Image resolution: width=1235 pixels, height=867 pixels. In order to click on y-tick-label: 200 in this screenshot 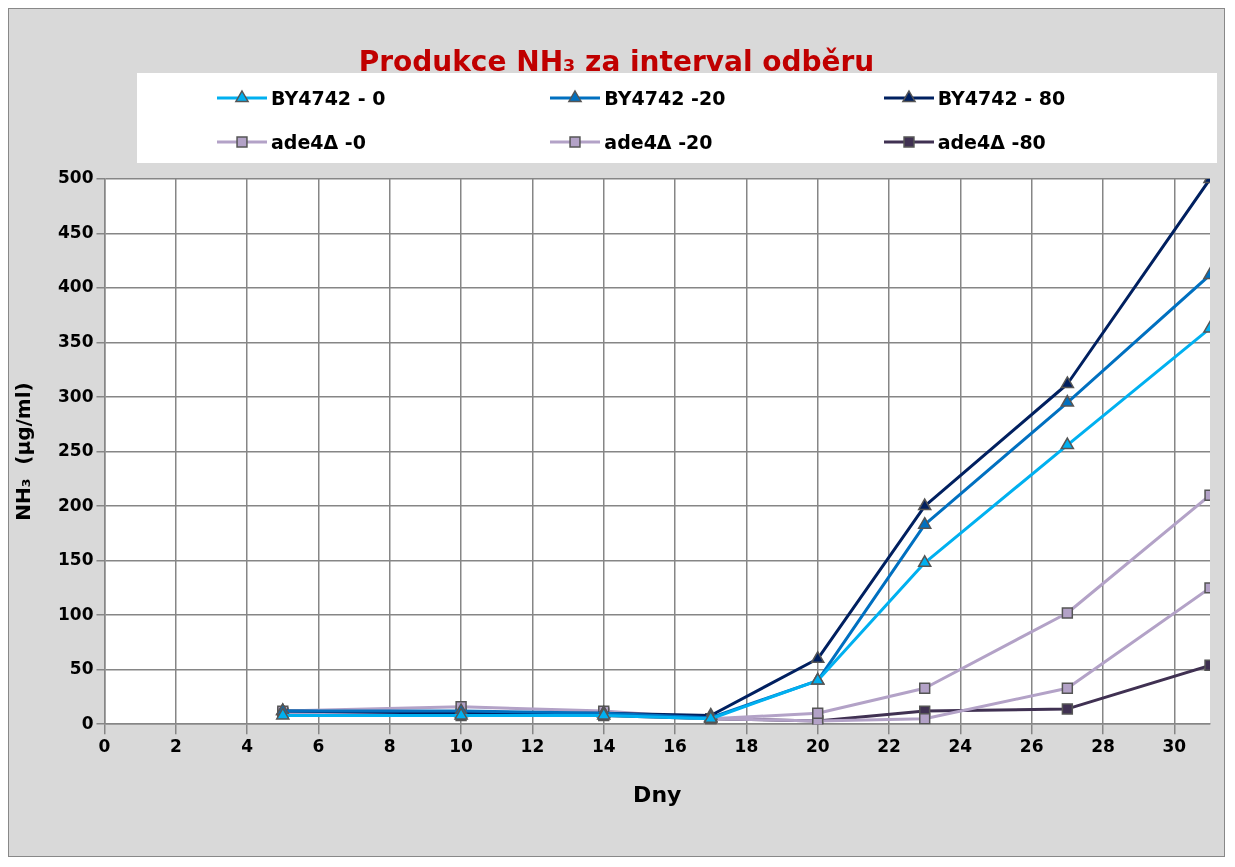, I will do `click(75, 504)`.